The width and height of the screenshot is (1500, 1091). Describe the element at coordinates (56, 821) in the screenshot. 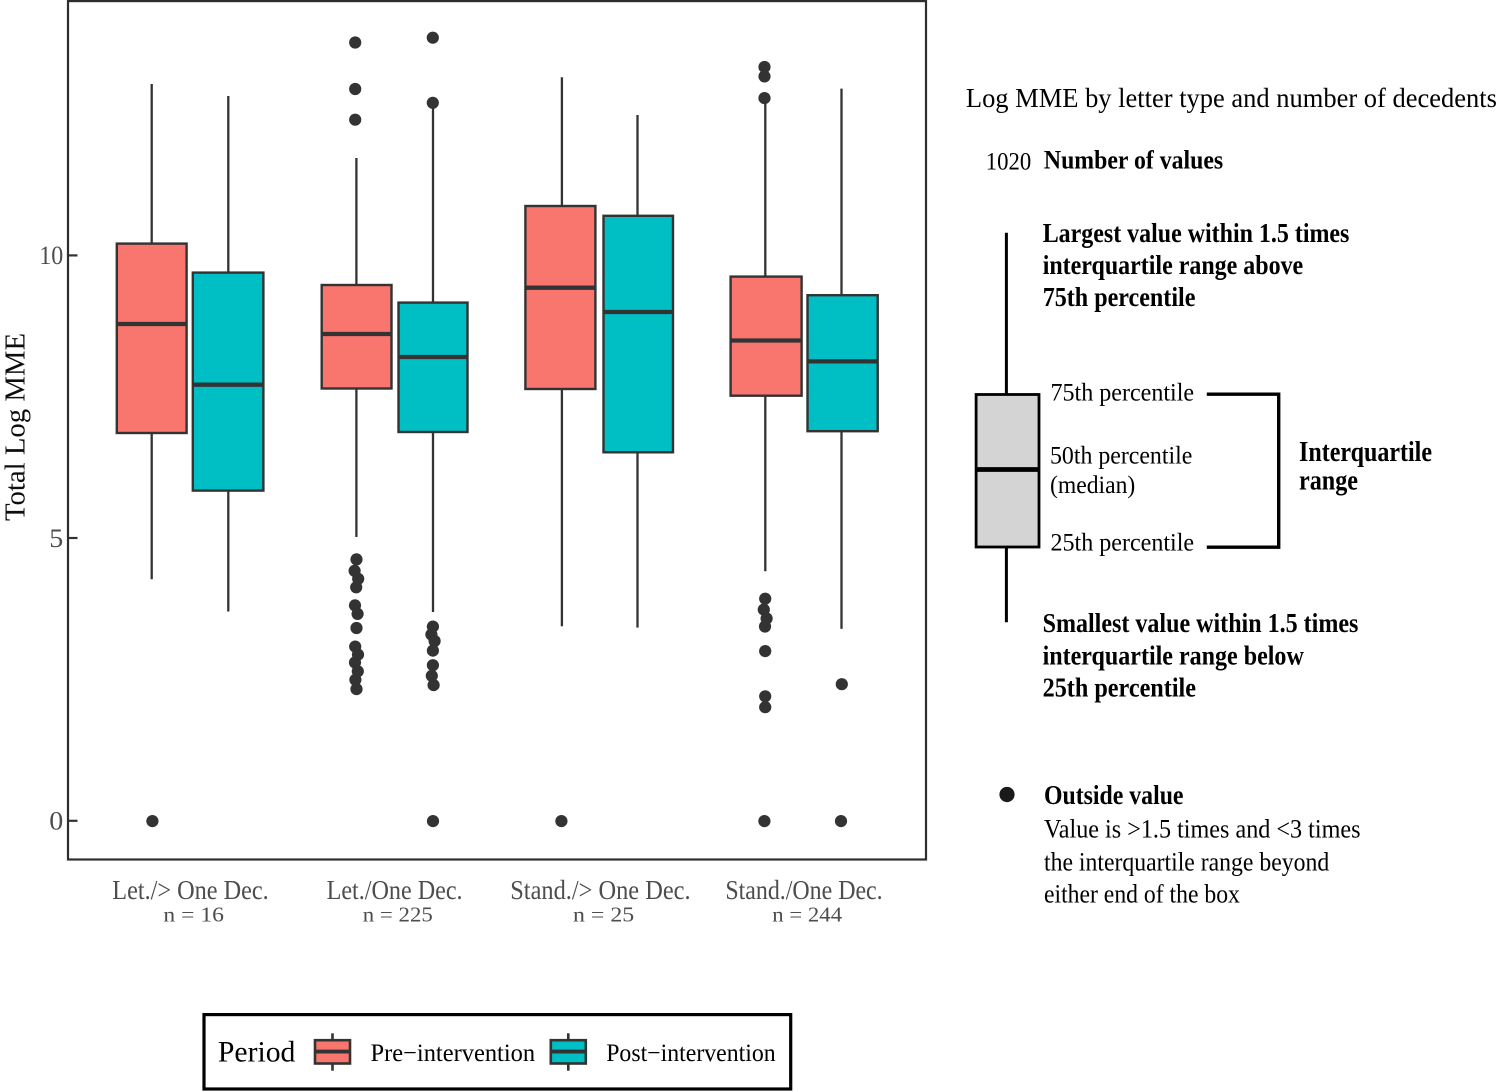

I see `svg-text: 0` at that location.